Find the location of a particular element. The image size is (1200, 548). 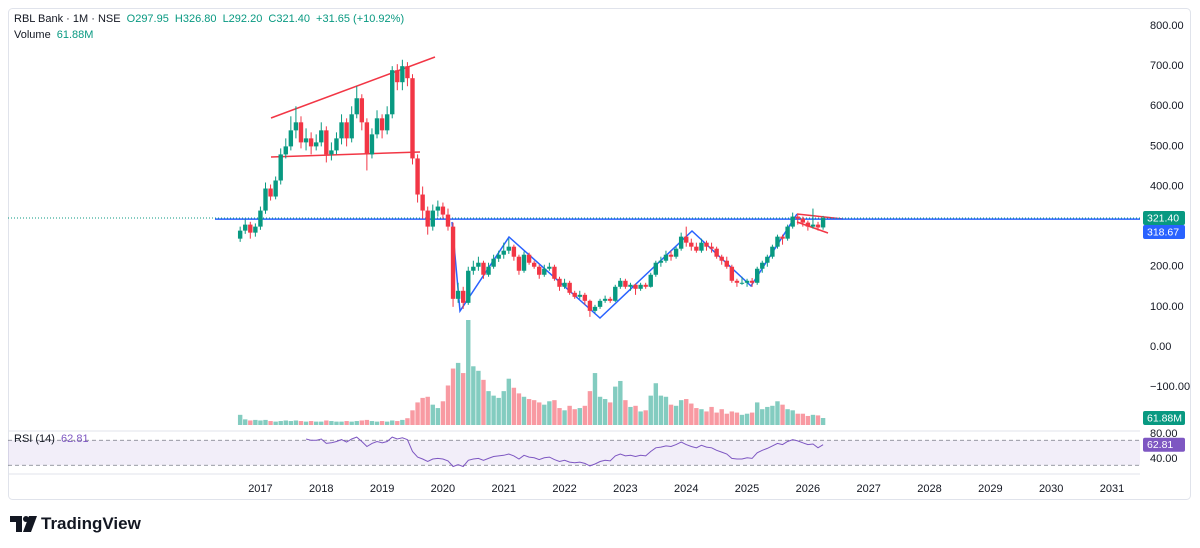

last-price-label-box is located at coordinates (1164, 218).